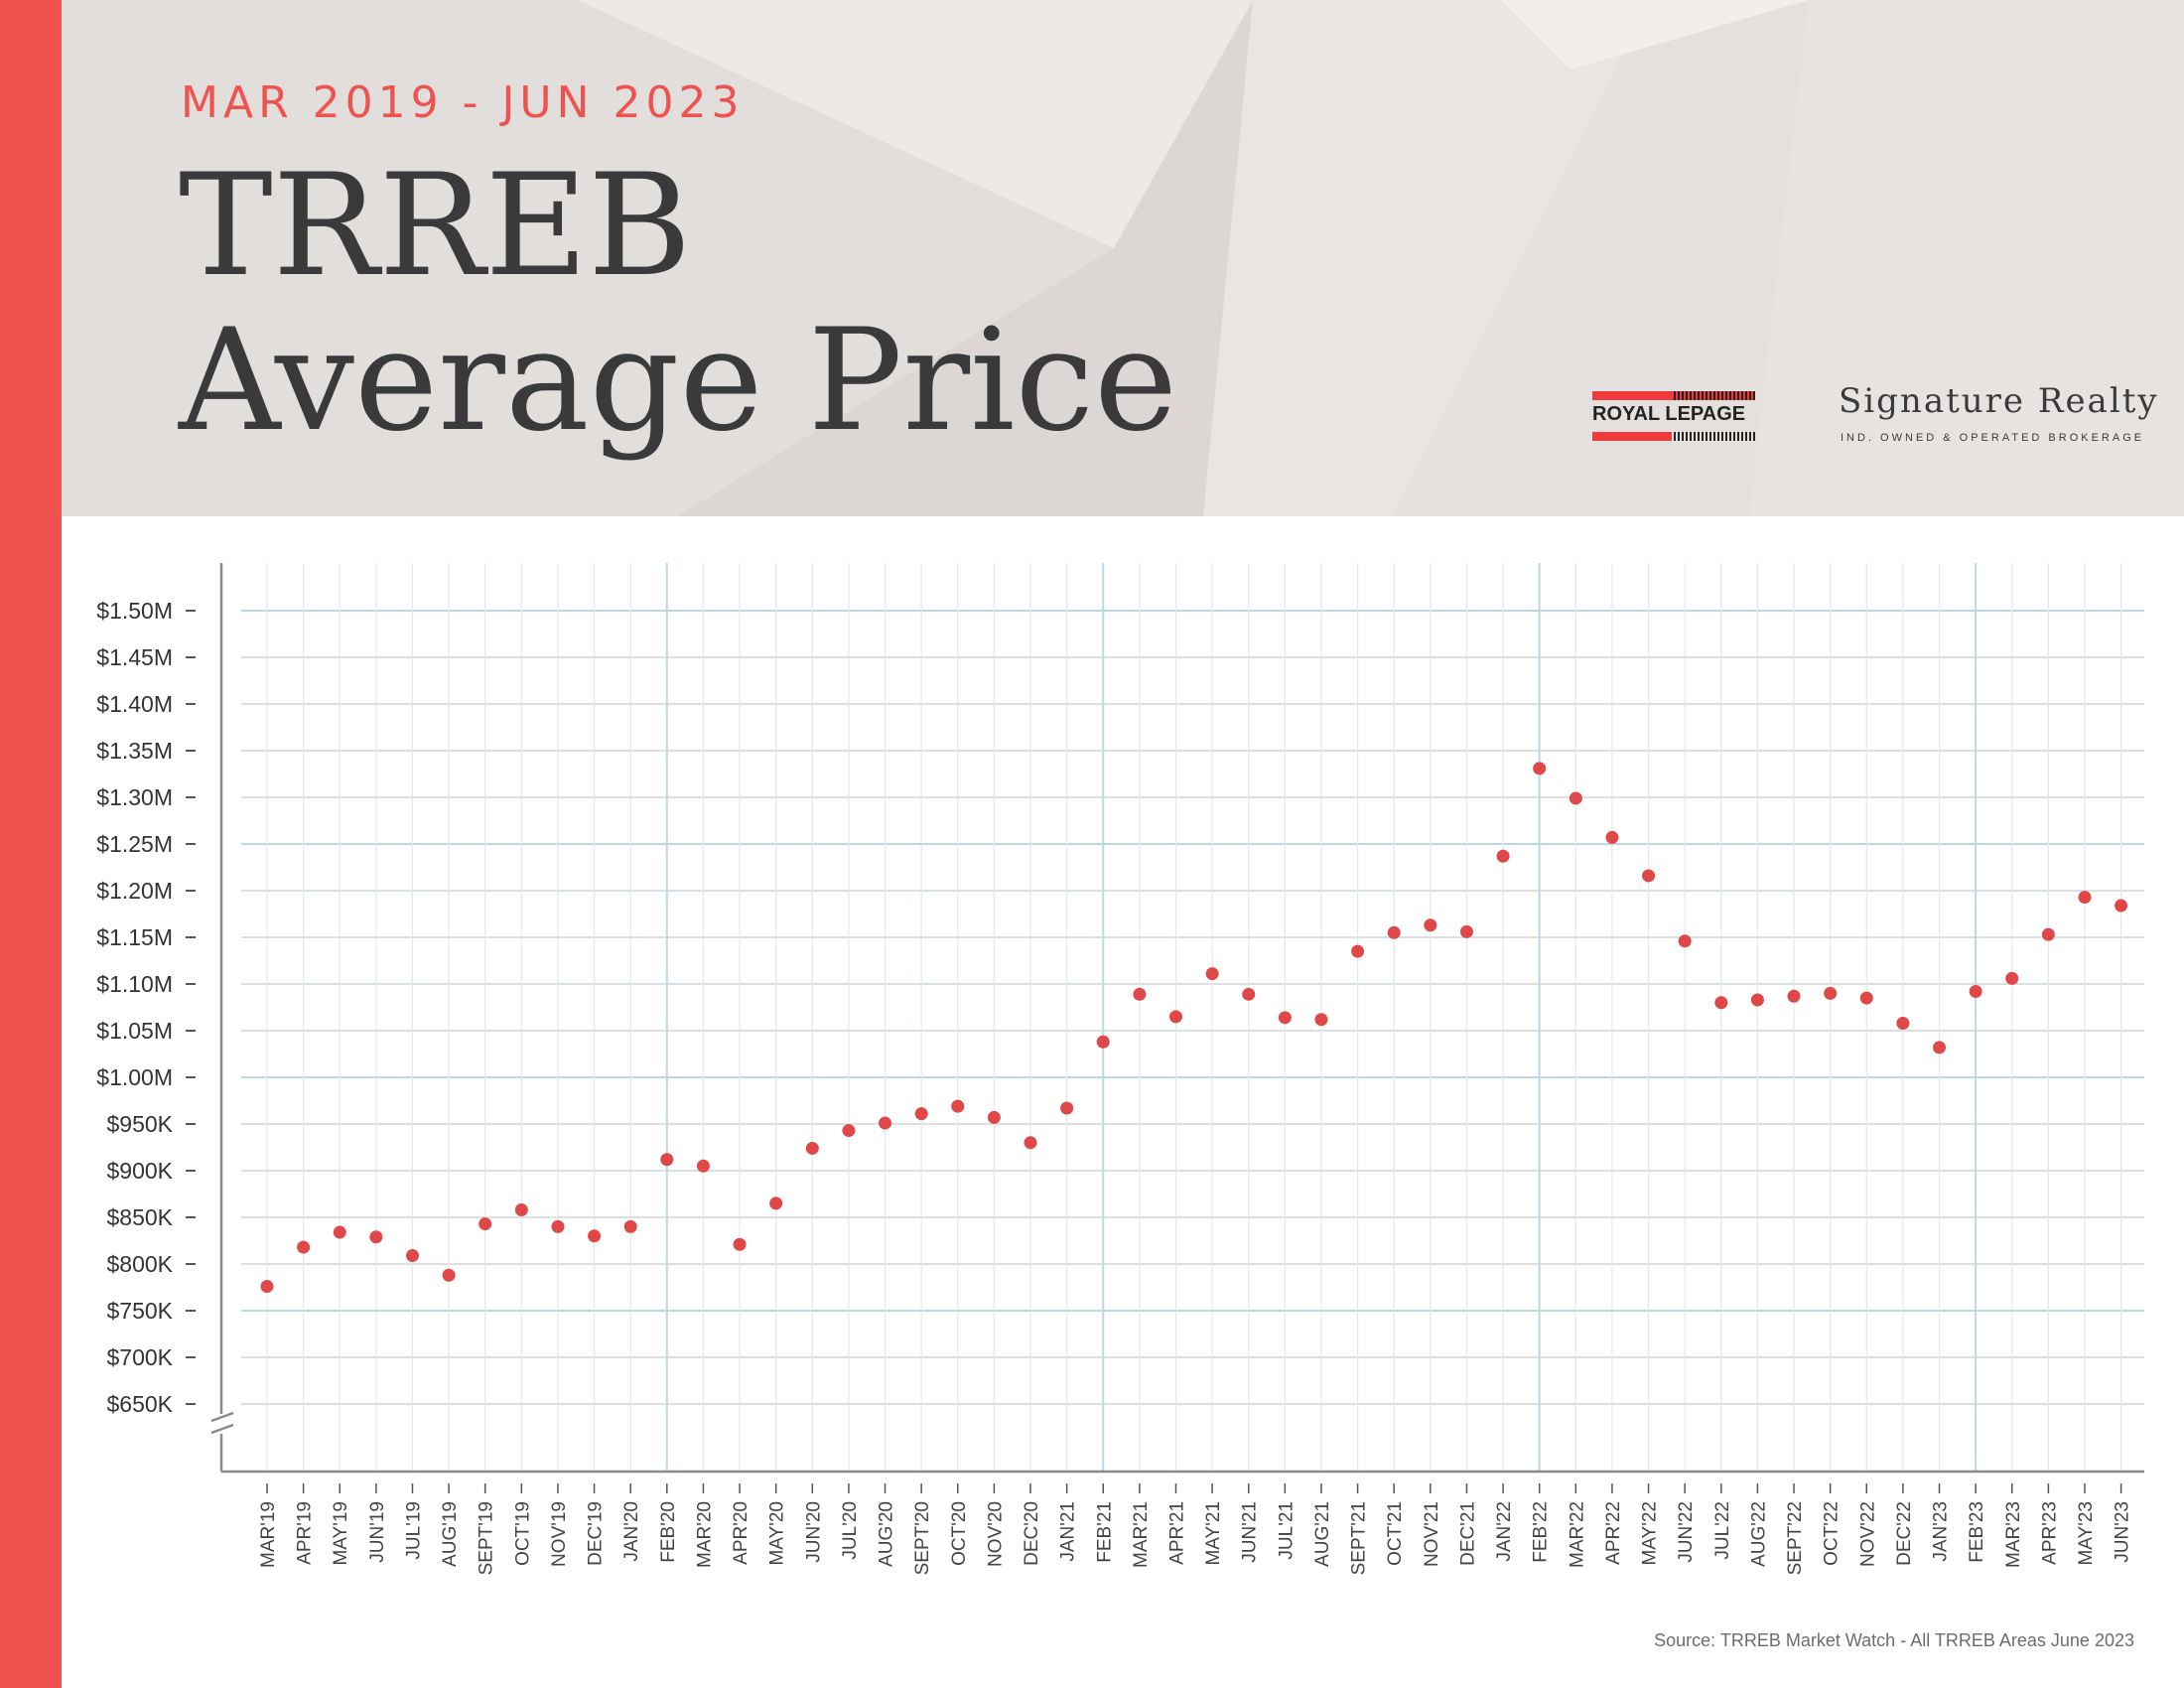  Describe the element at coordinates (134, 751) in the screenshot. I see `y-tick-label: $1.35M` at that location.